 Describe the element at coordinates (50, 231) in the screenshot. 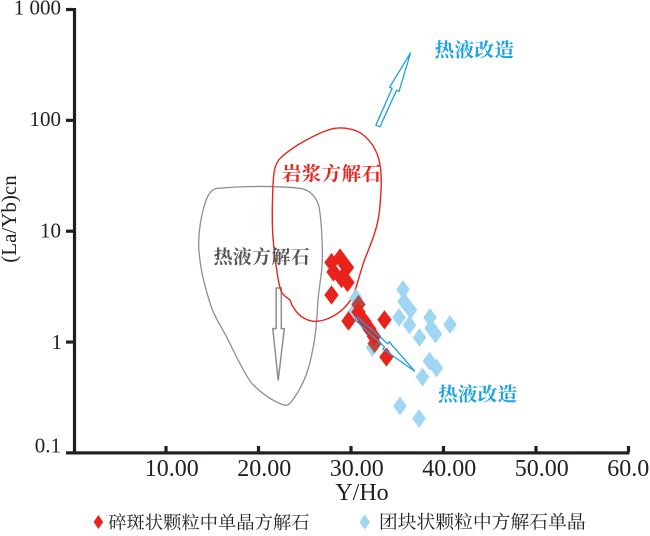

I see `svg-text: 10` at that location.